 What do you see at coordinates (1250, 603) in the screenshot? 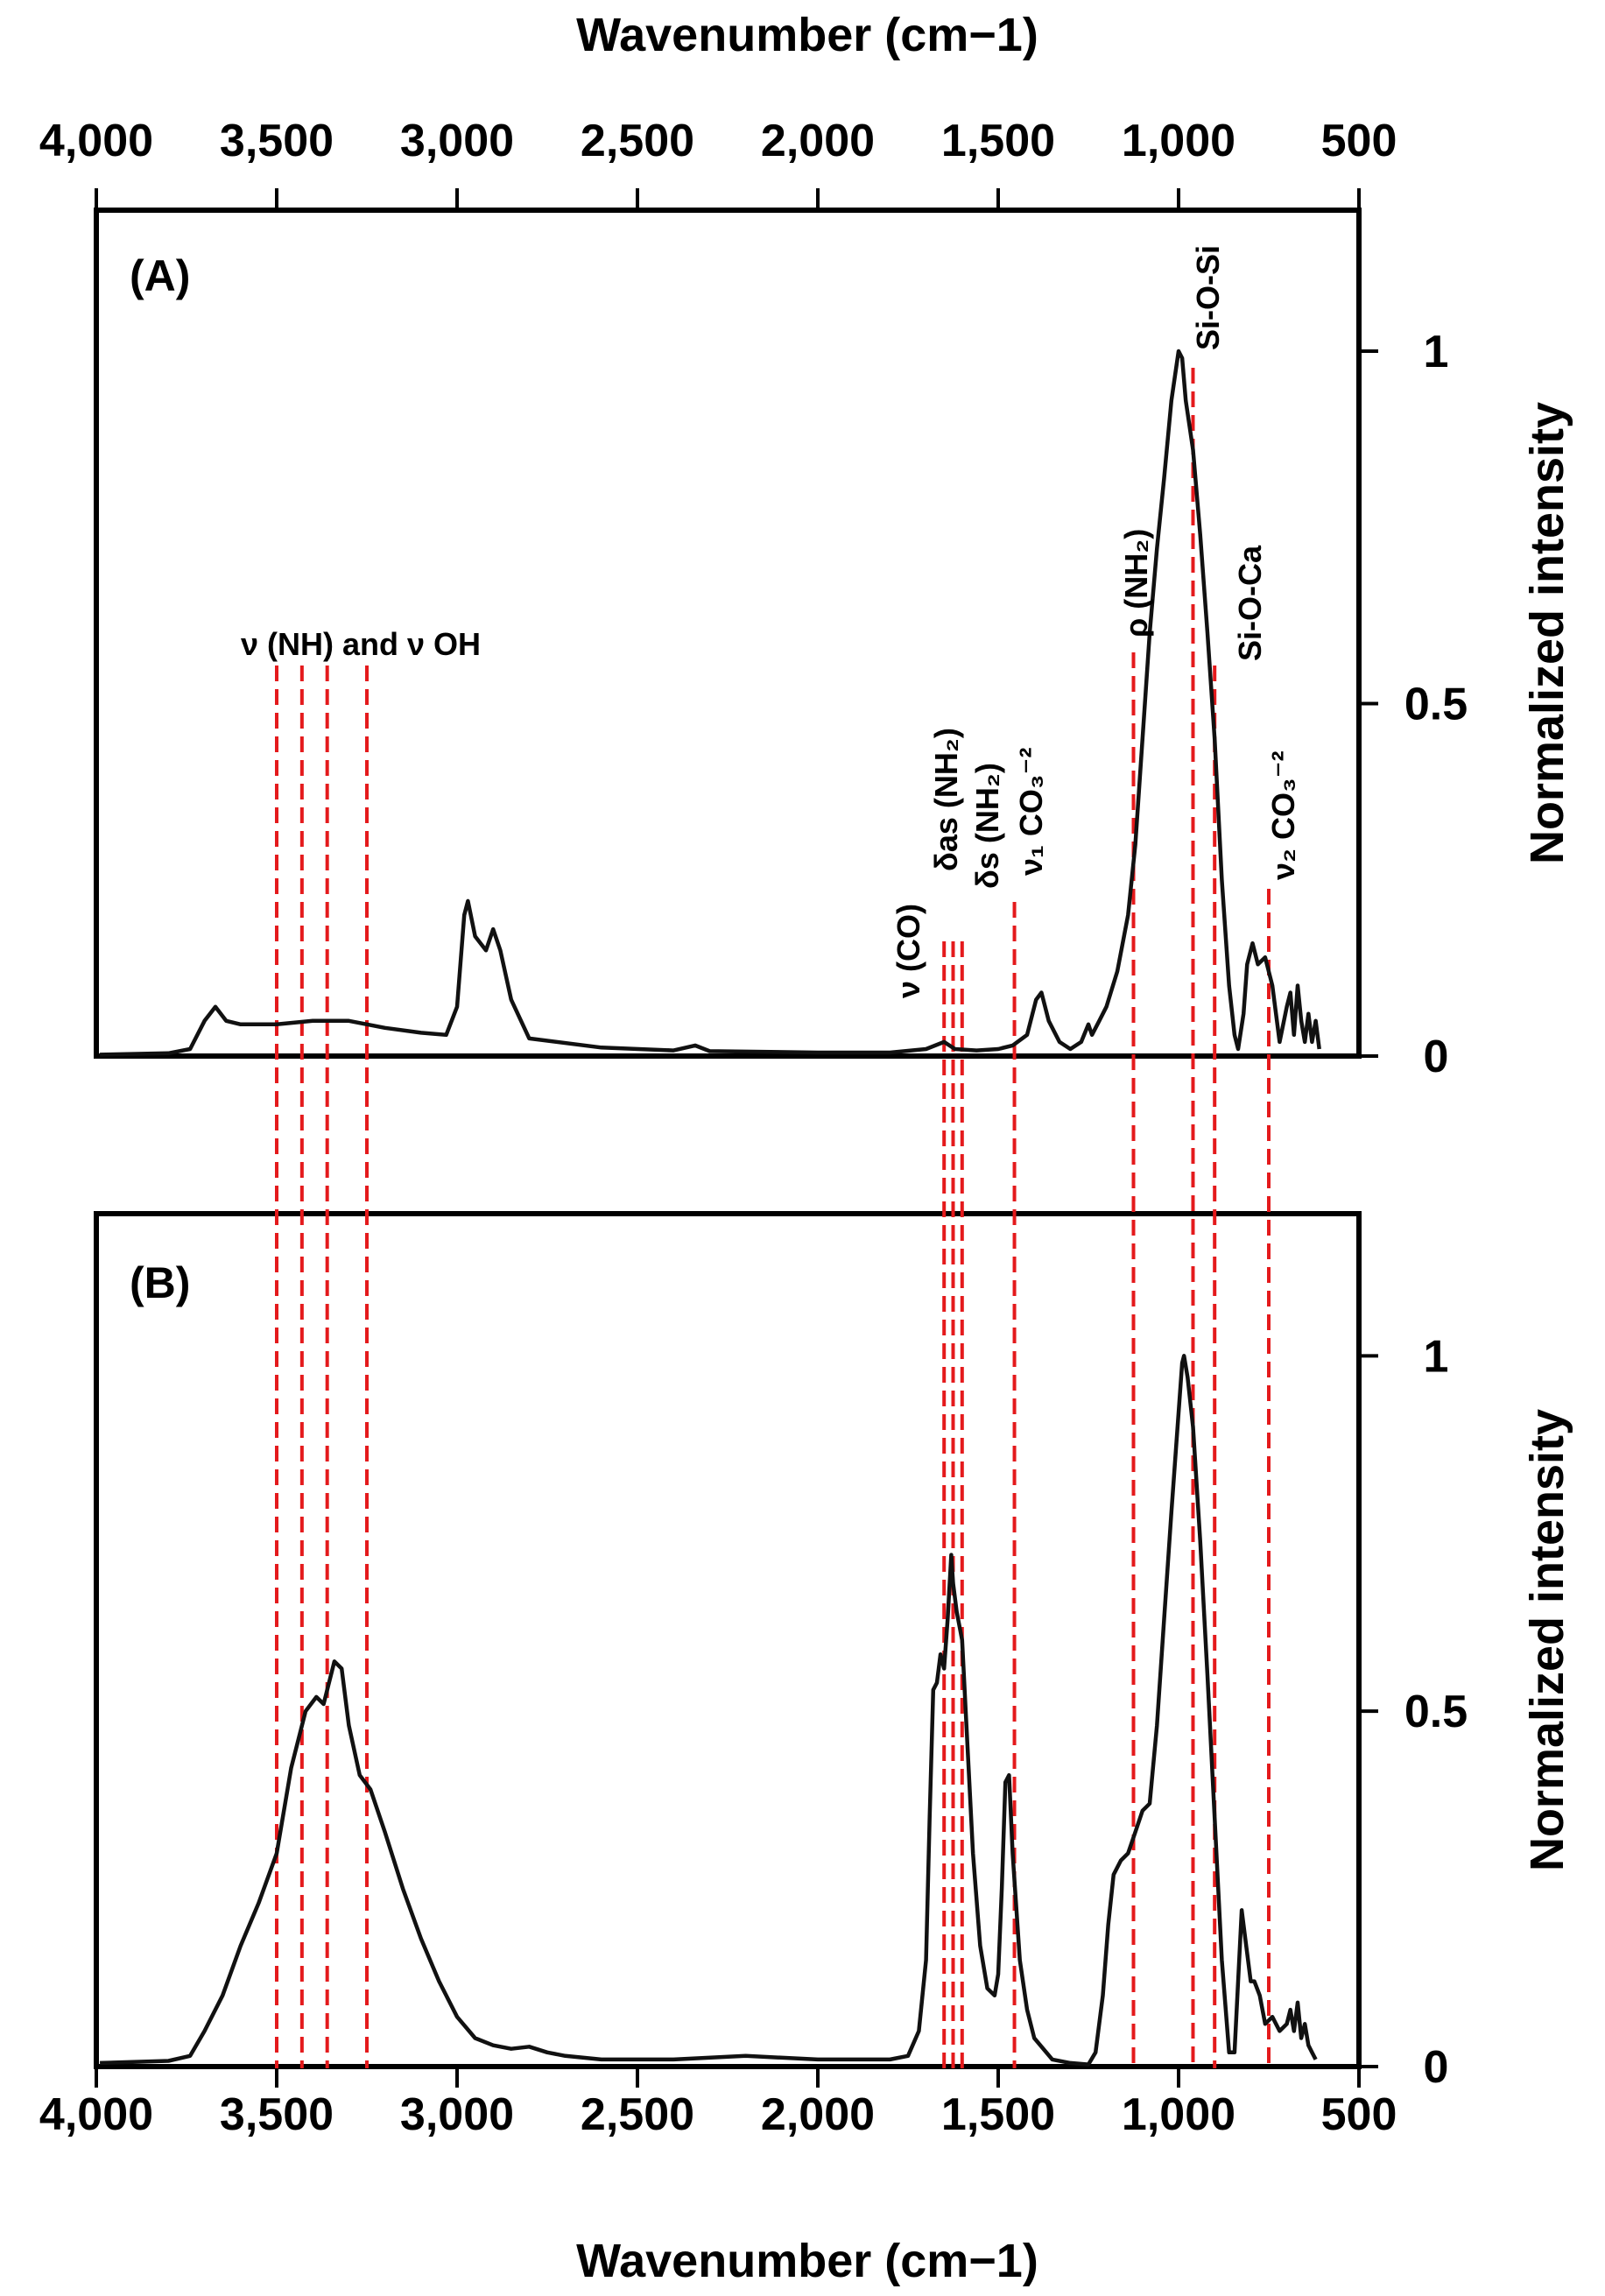
I see `annot-si-o-ca: Si-O-Ca` at bounding box center [1250, 603].